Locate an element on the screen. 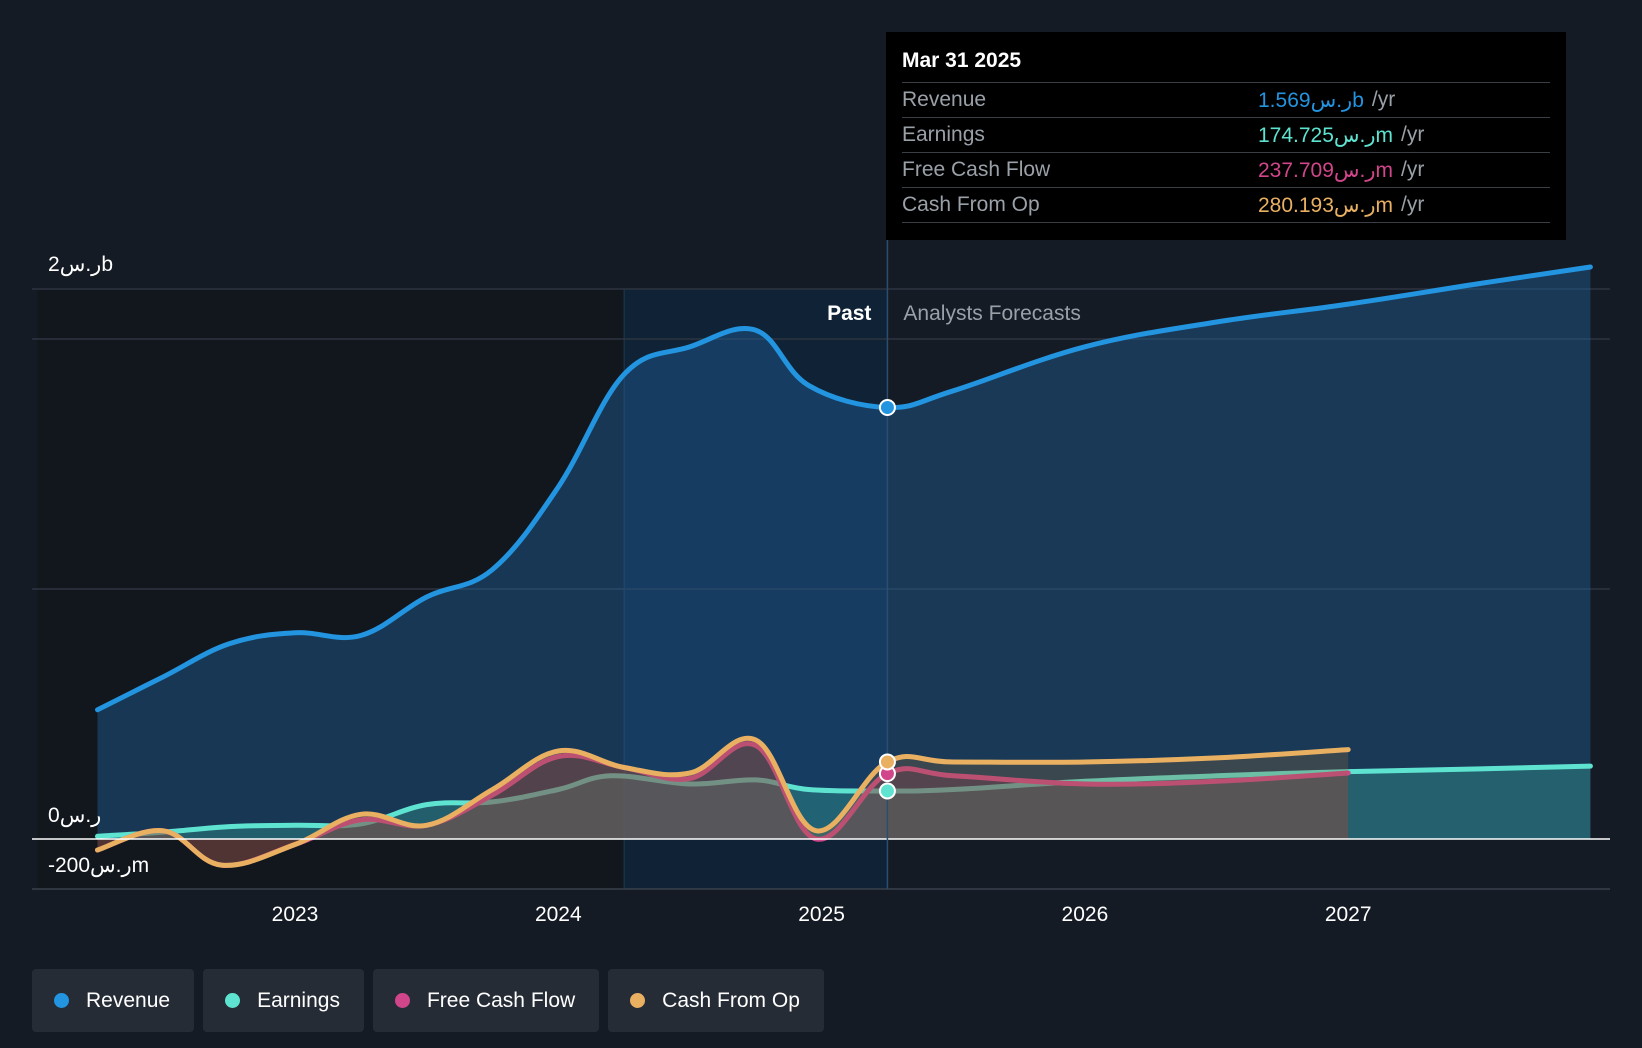  forecast-label: Analysts Forecasts is located at coordinates (991, 313).